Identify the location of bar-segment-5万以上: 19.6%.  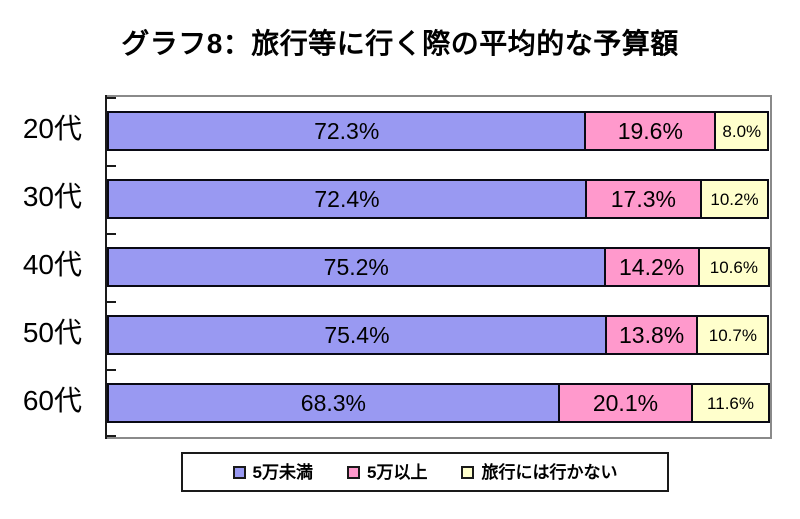
(651, 131).